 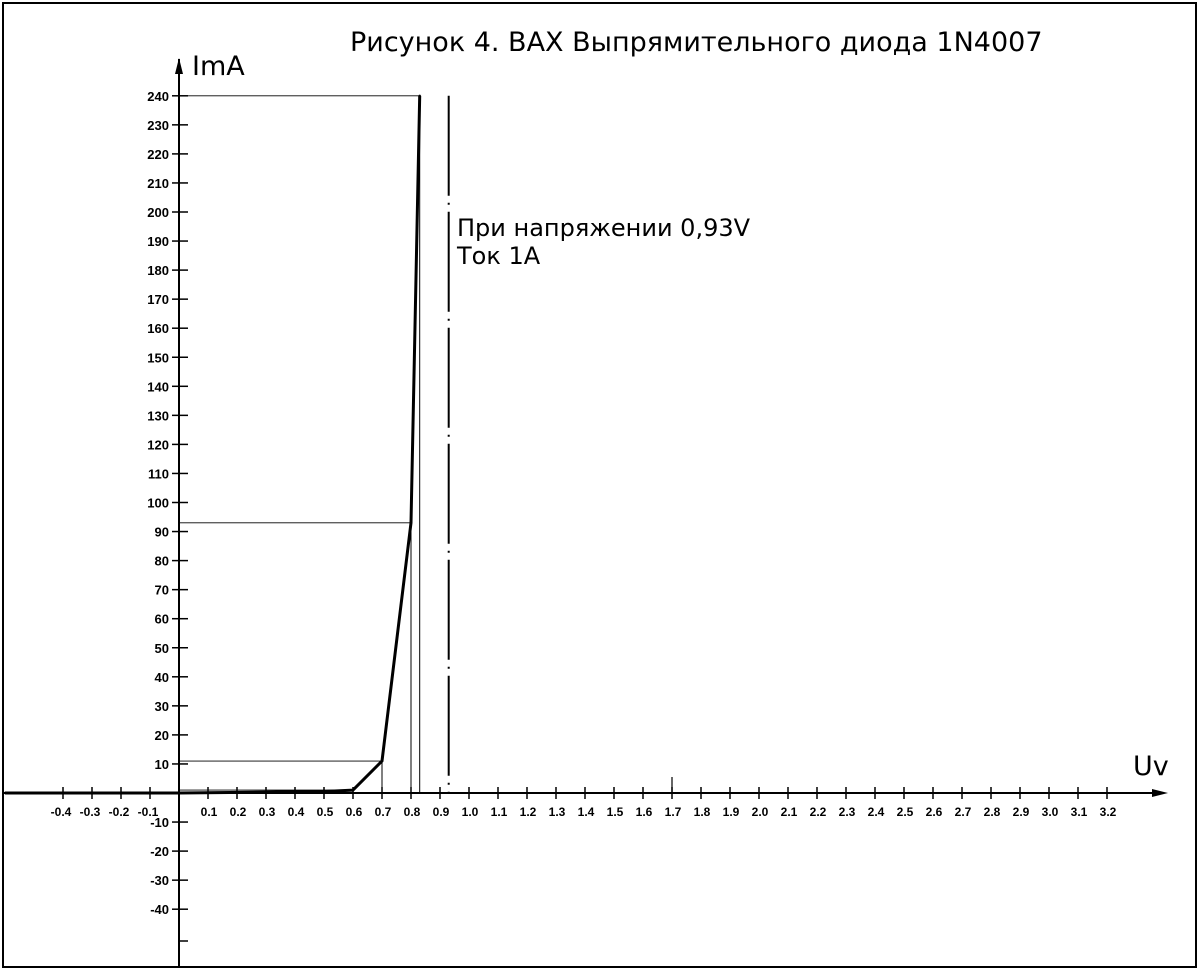 What do you see at coordinates (162, 706) in the screenshot?
I see `y-tick-label: 30` at bounding box center [162, 706].